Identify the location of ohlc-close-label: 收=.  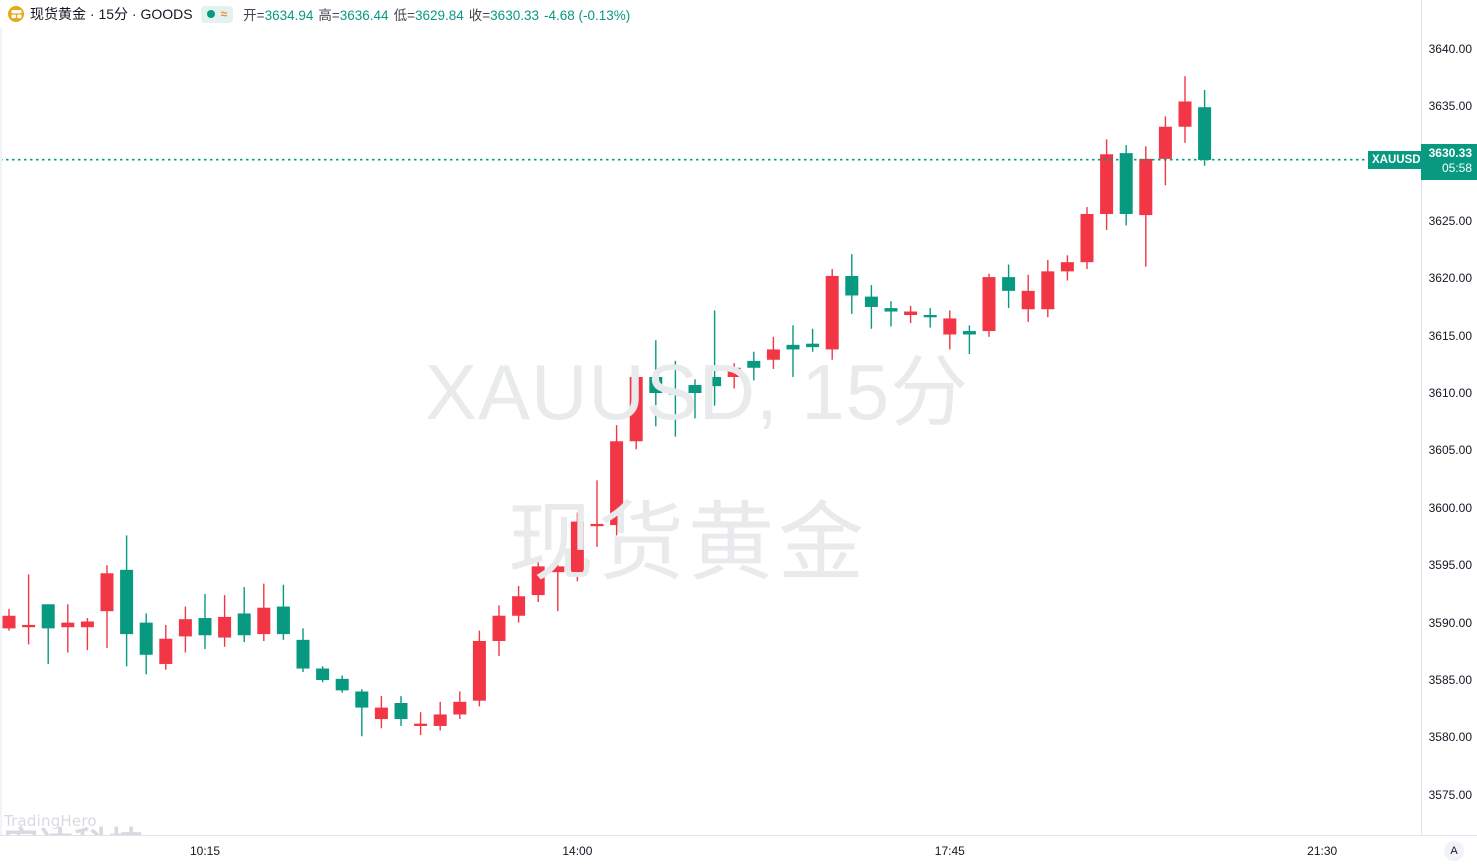
(479, 15).